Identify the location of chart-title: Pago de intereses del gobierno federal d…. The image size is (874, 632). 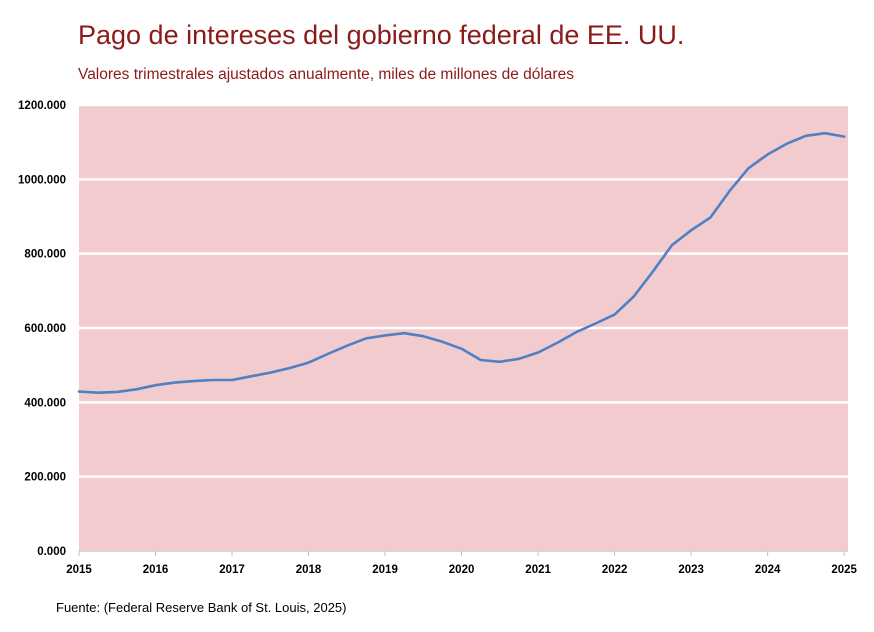
(381, 35).